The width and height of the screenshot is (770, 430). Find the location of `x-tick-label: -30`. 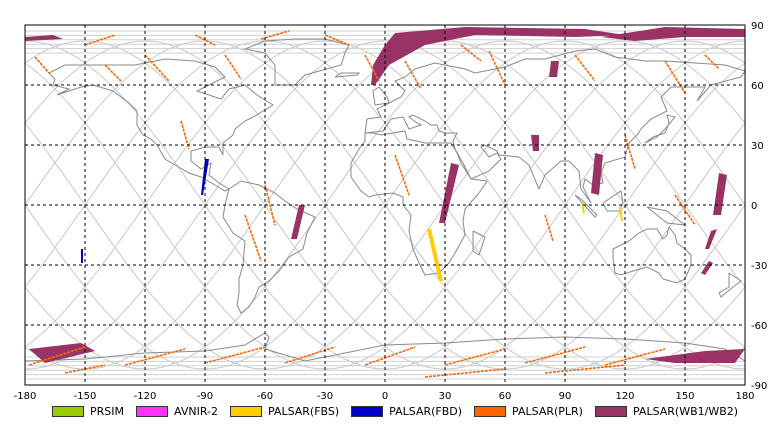

x-tick-label: -30 is located at coordinates (325, 396).